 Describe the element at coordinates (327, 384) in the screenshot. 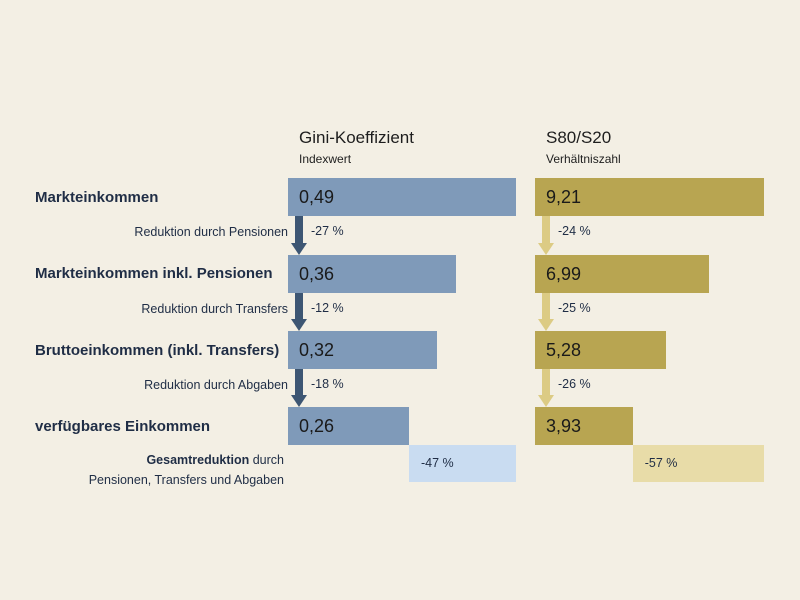

I see `gini-reduction-pct-2: -18 %` at that location.